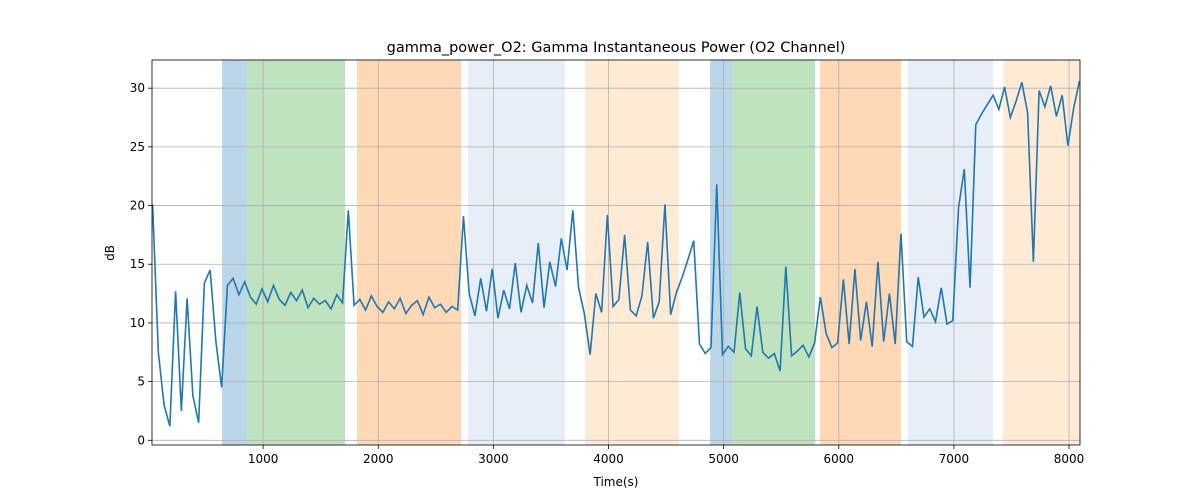 Image resolution: width=1200 pixels, height=504 pixels. Describe the element at coordinates (141, 440) in the screenshot. I see `y-tick-label: 0` at that location.